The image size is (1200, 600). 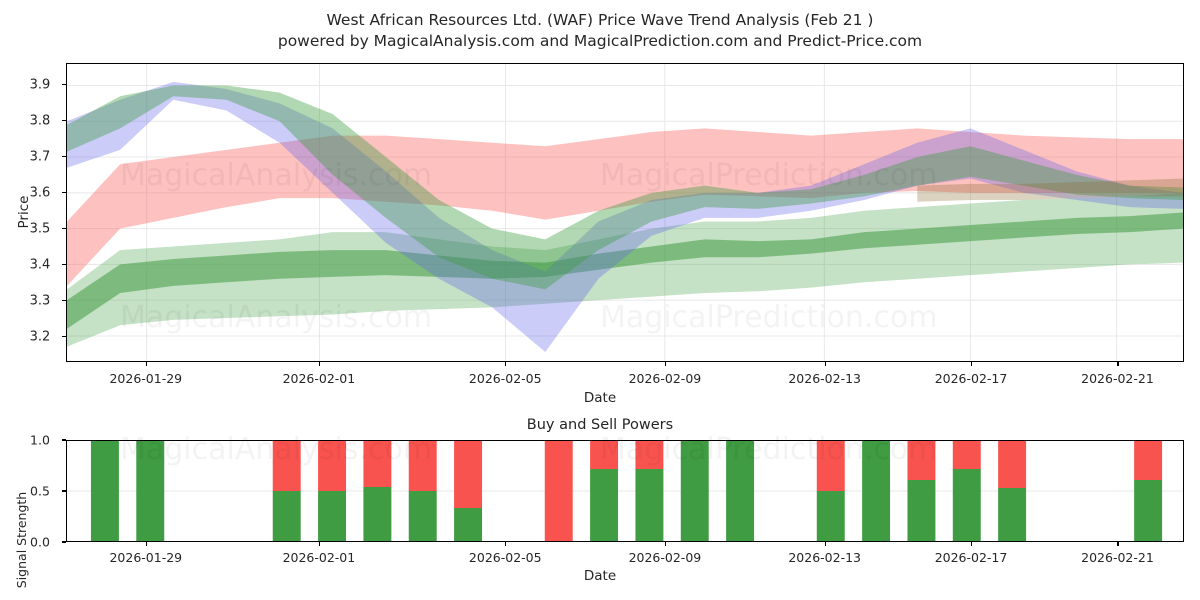 What do you see at coordinates (665, 557) in the screenshot?
I see `signal-x-tick-label: 2026-02-09` at bounding box center [665, 557].